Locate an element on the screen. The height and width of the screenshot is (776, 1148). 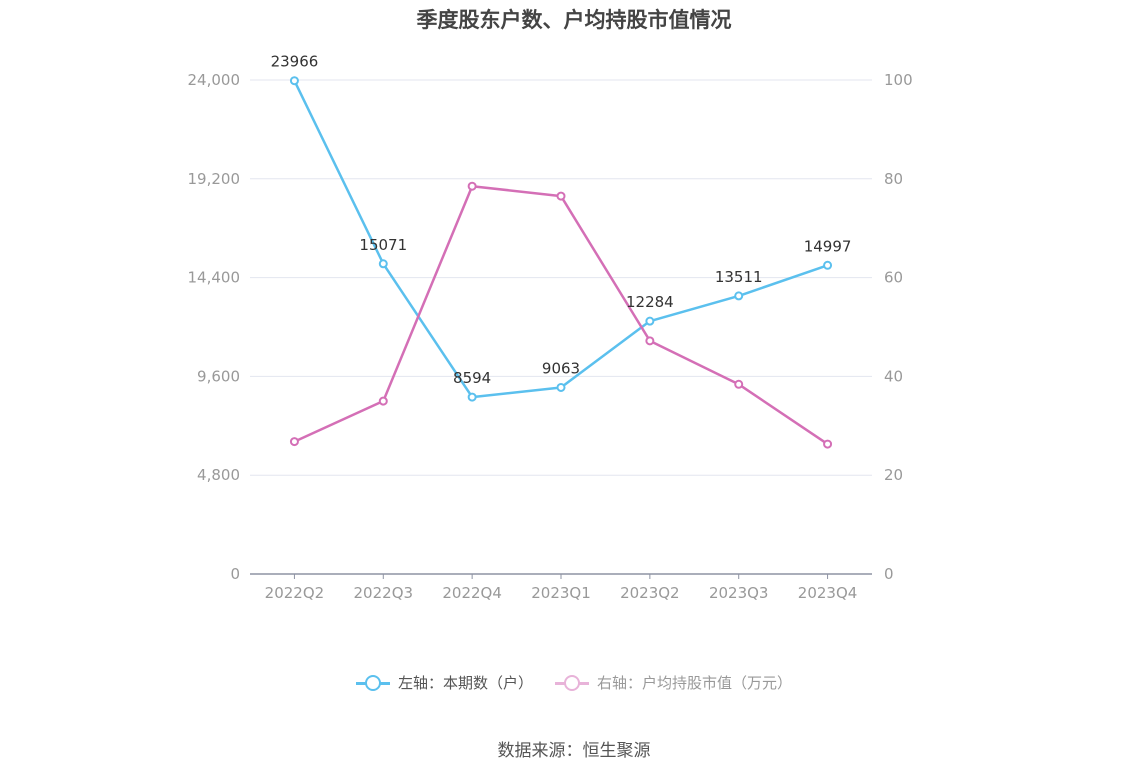
data-label: 9063 is located at coordinates (561, 368).